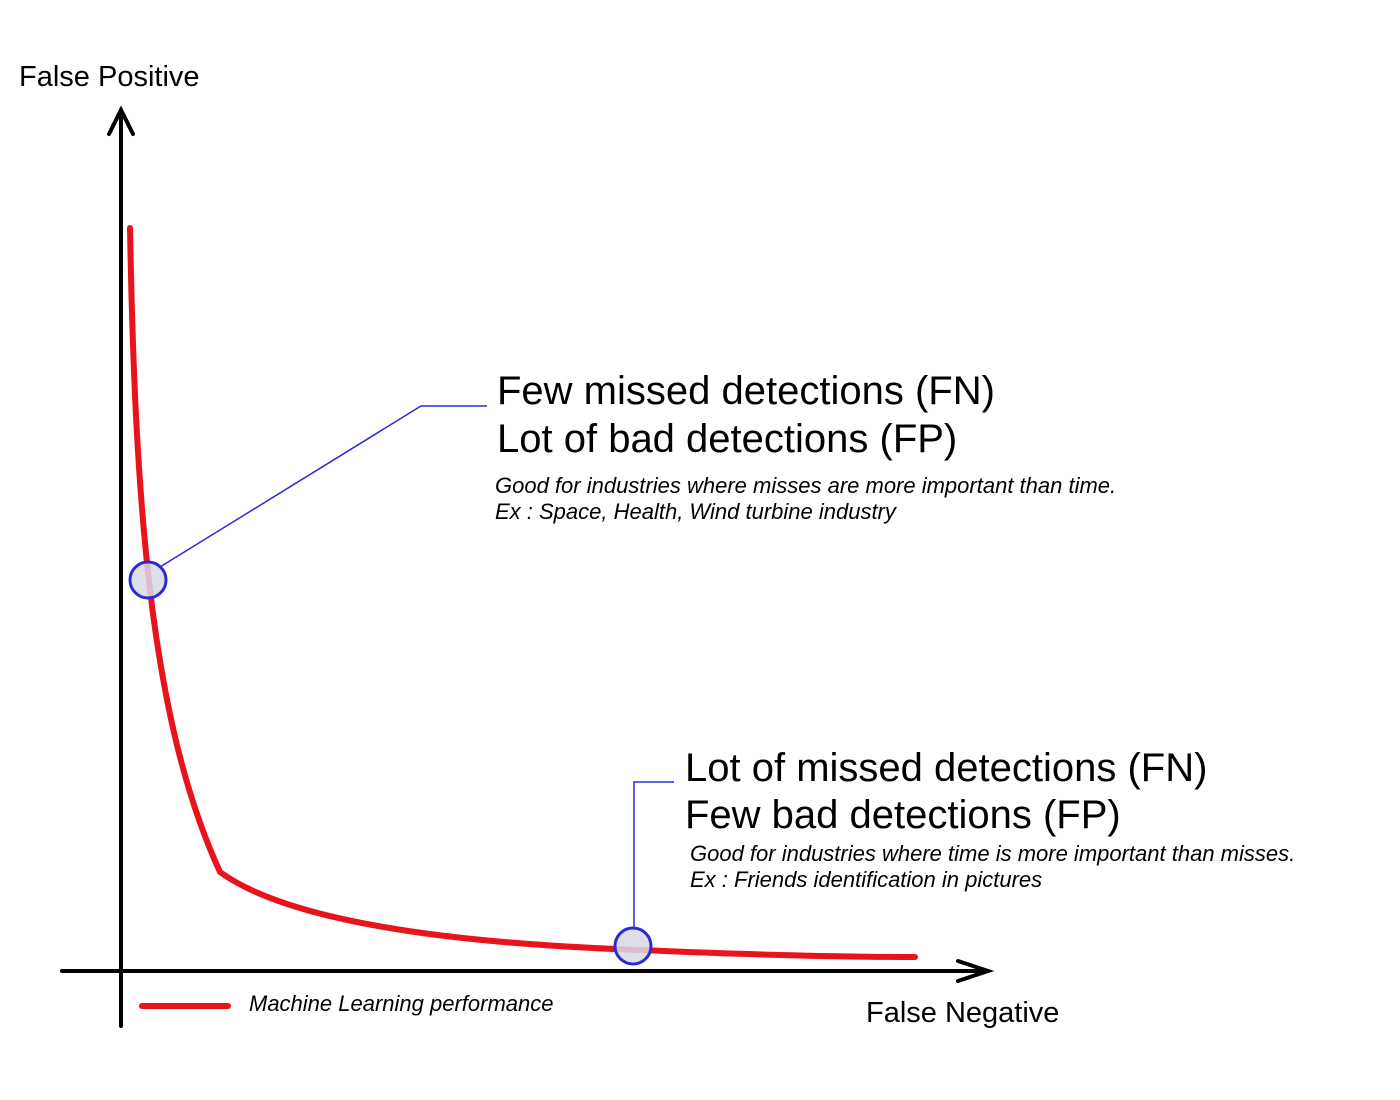 This screenshot has width=1400, height=1100. I want to click on lower-leader-line, so click(653, 854).